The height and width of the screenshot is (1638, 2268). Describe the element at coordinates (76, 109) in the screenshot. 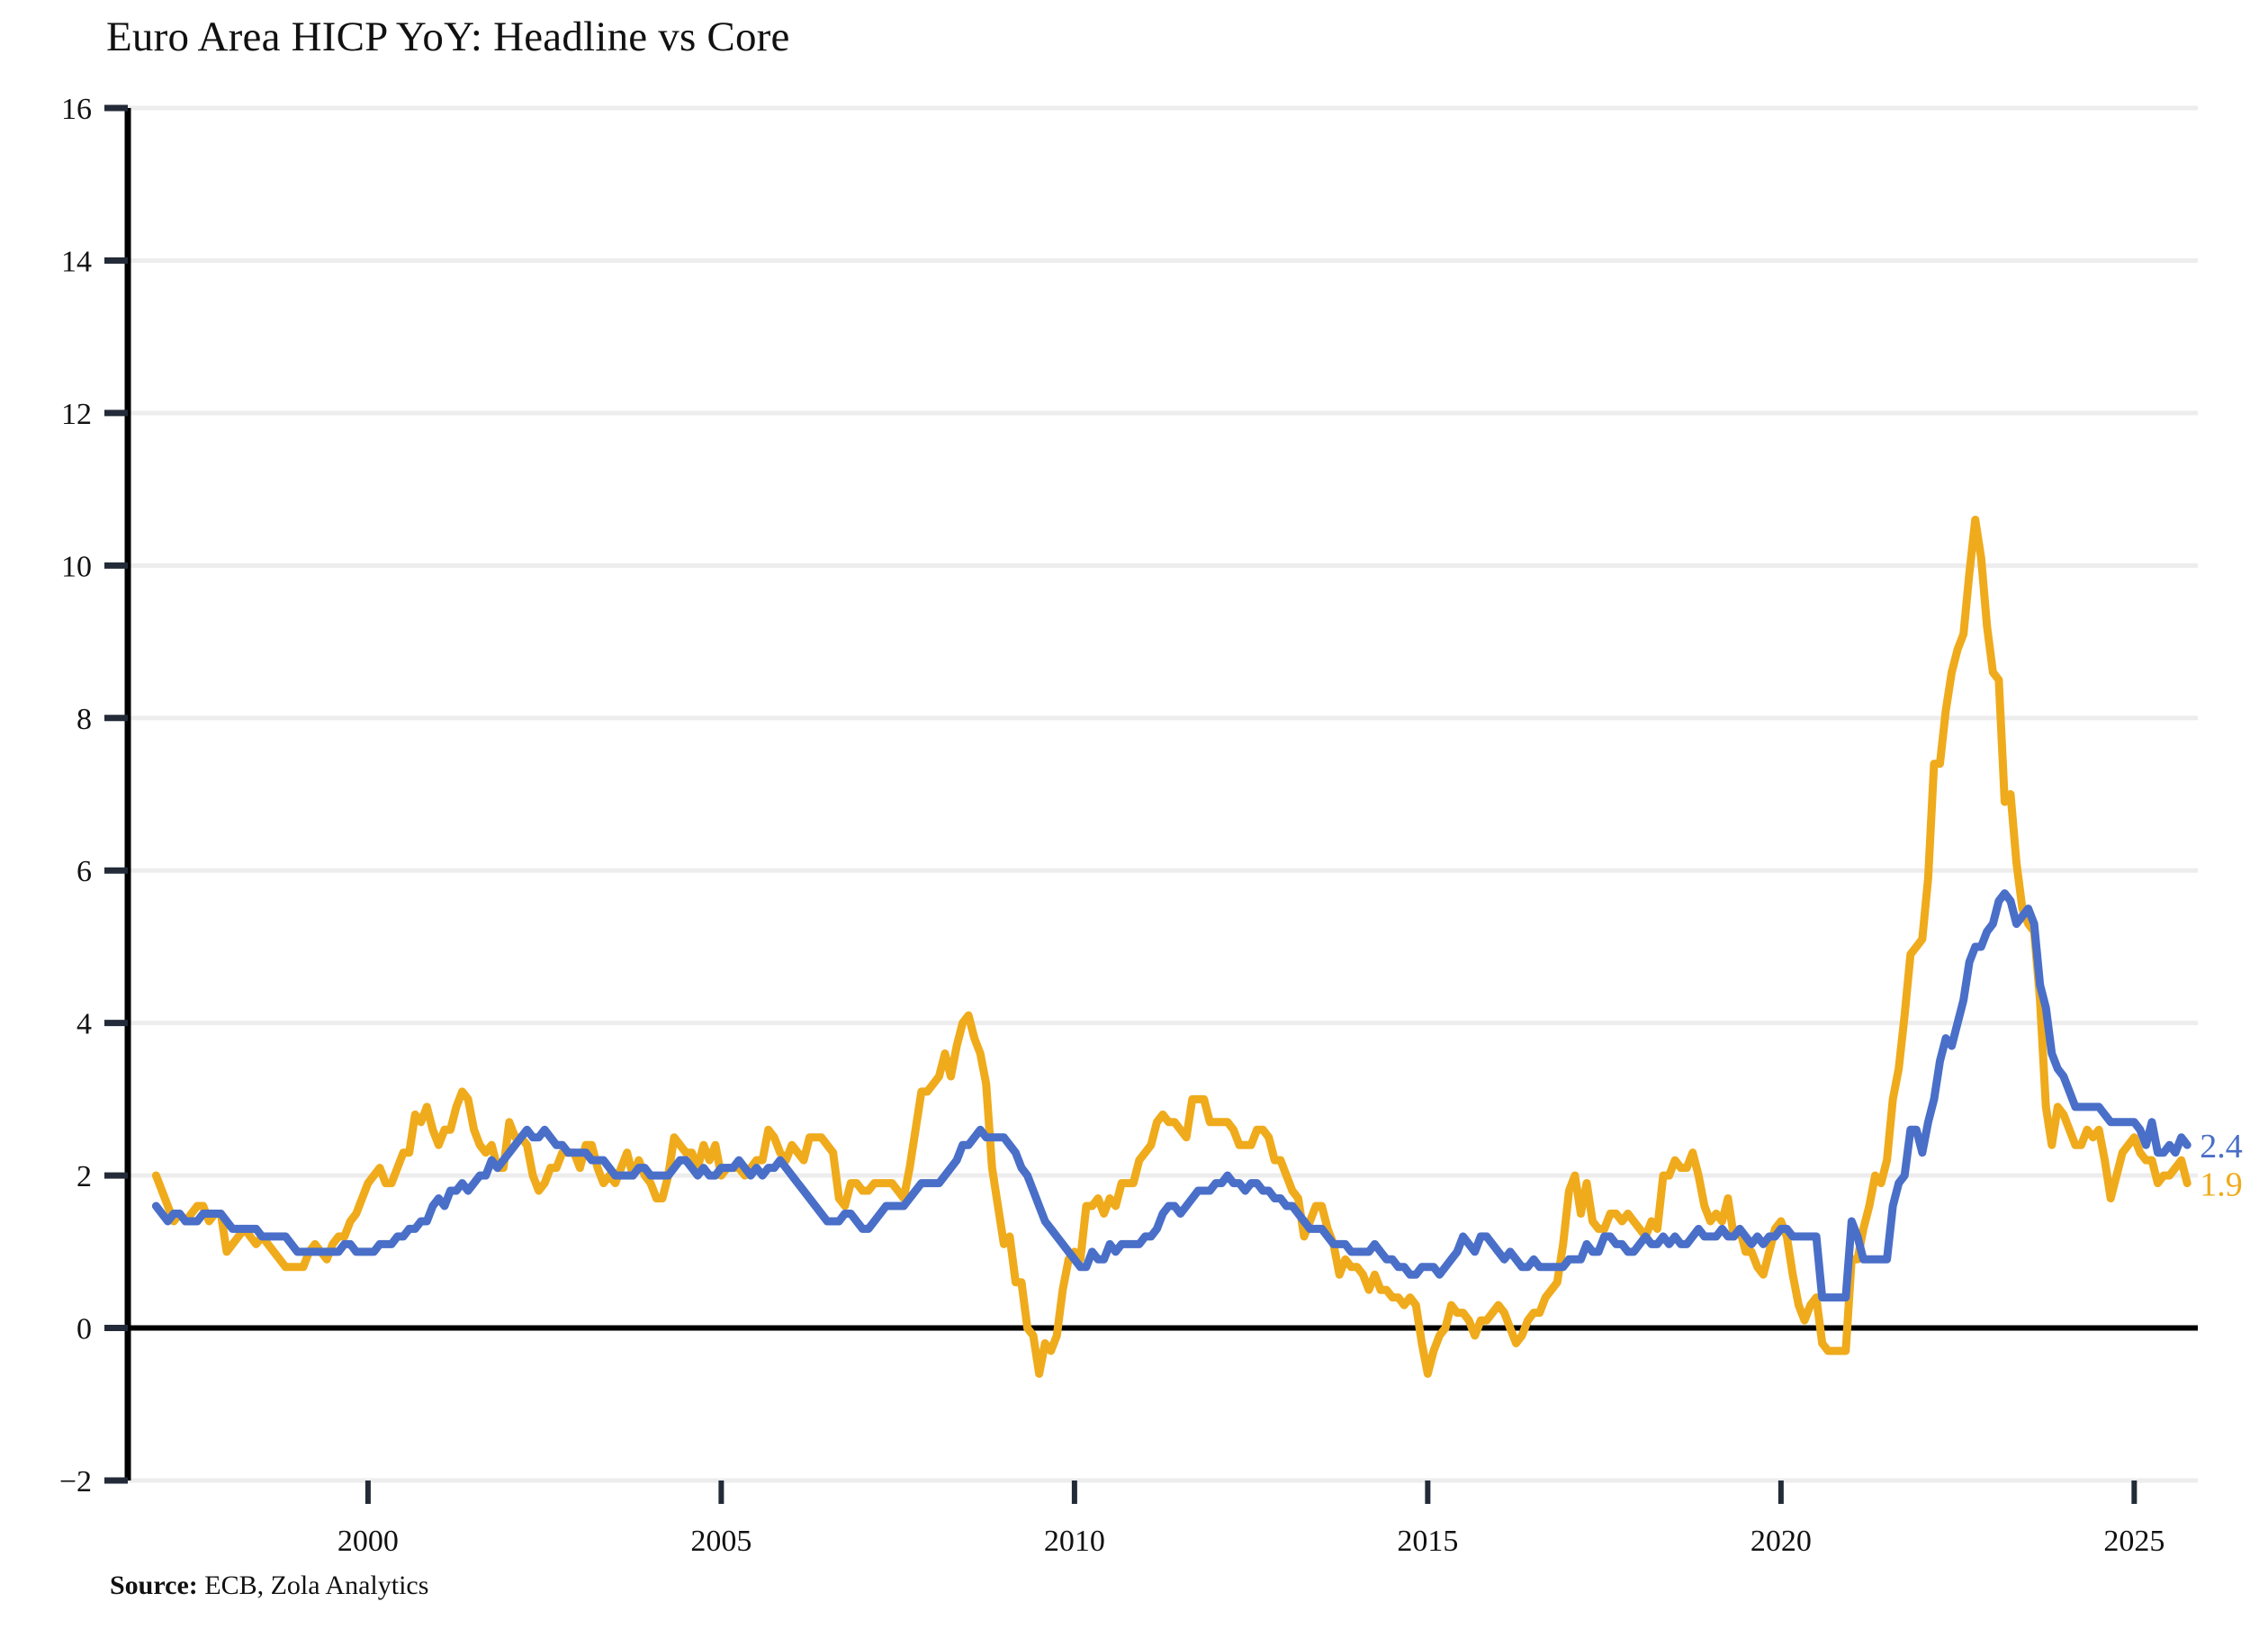

I see `svg-text: 16` at that location.